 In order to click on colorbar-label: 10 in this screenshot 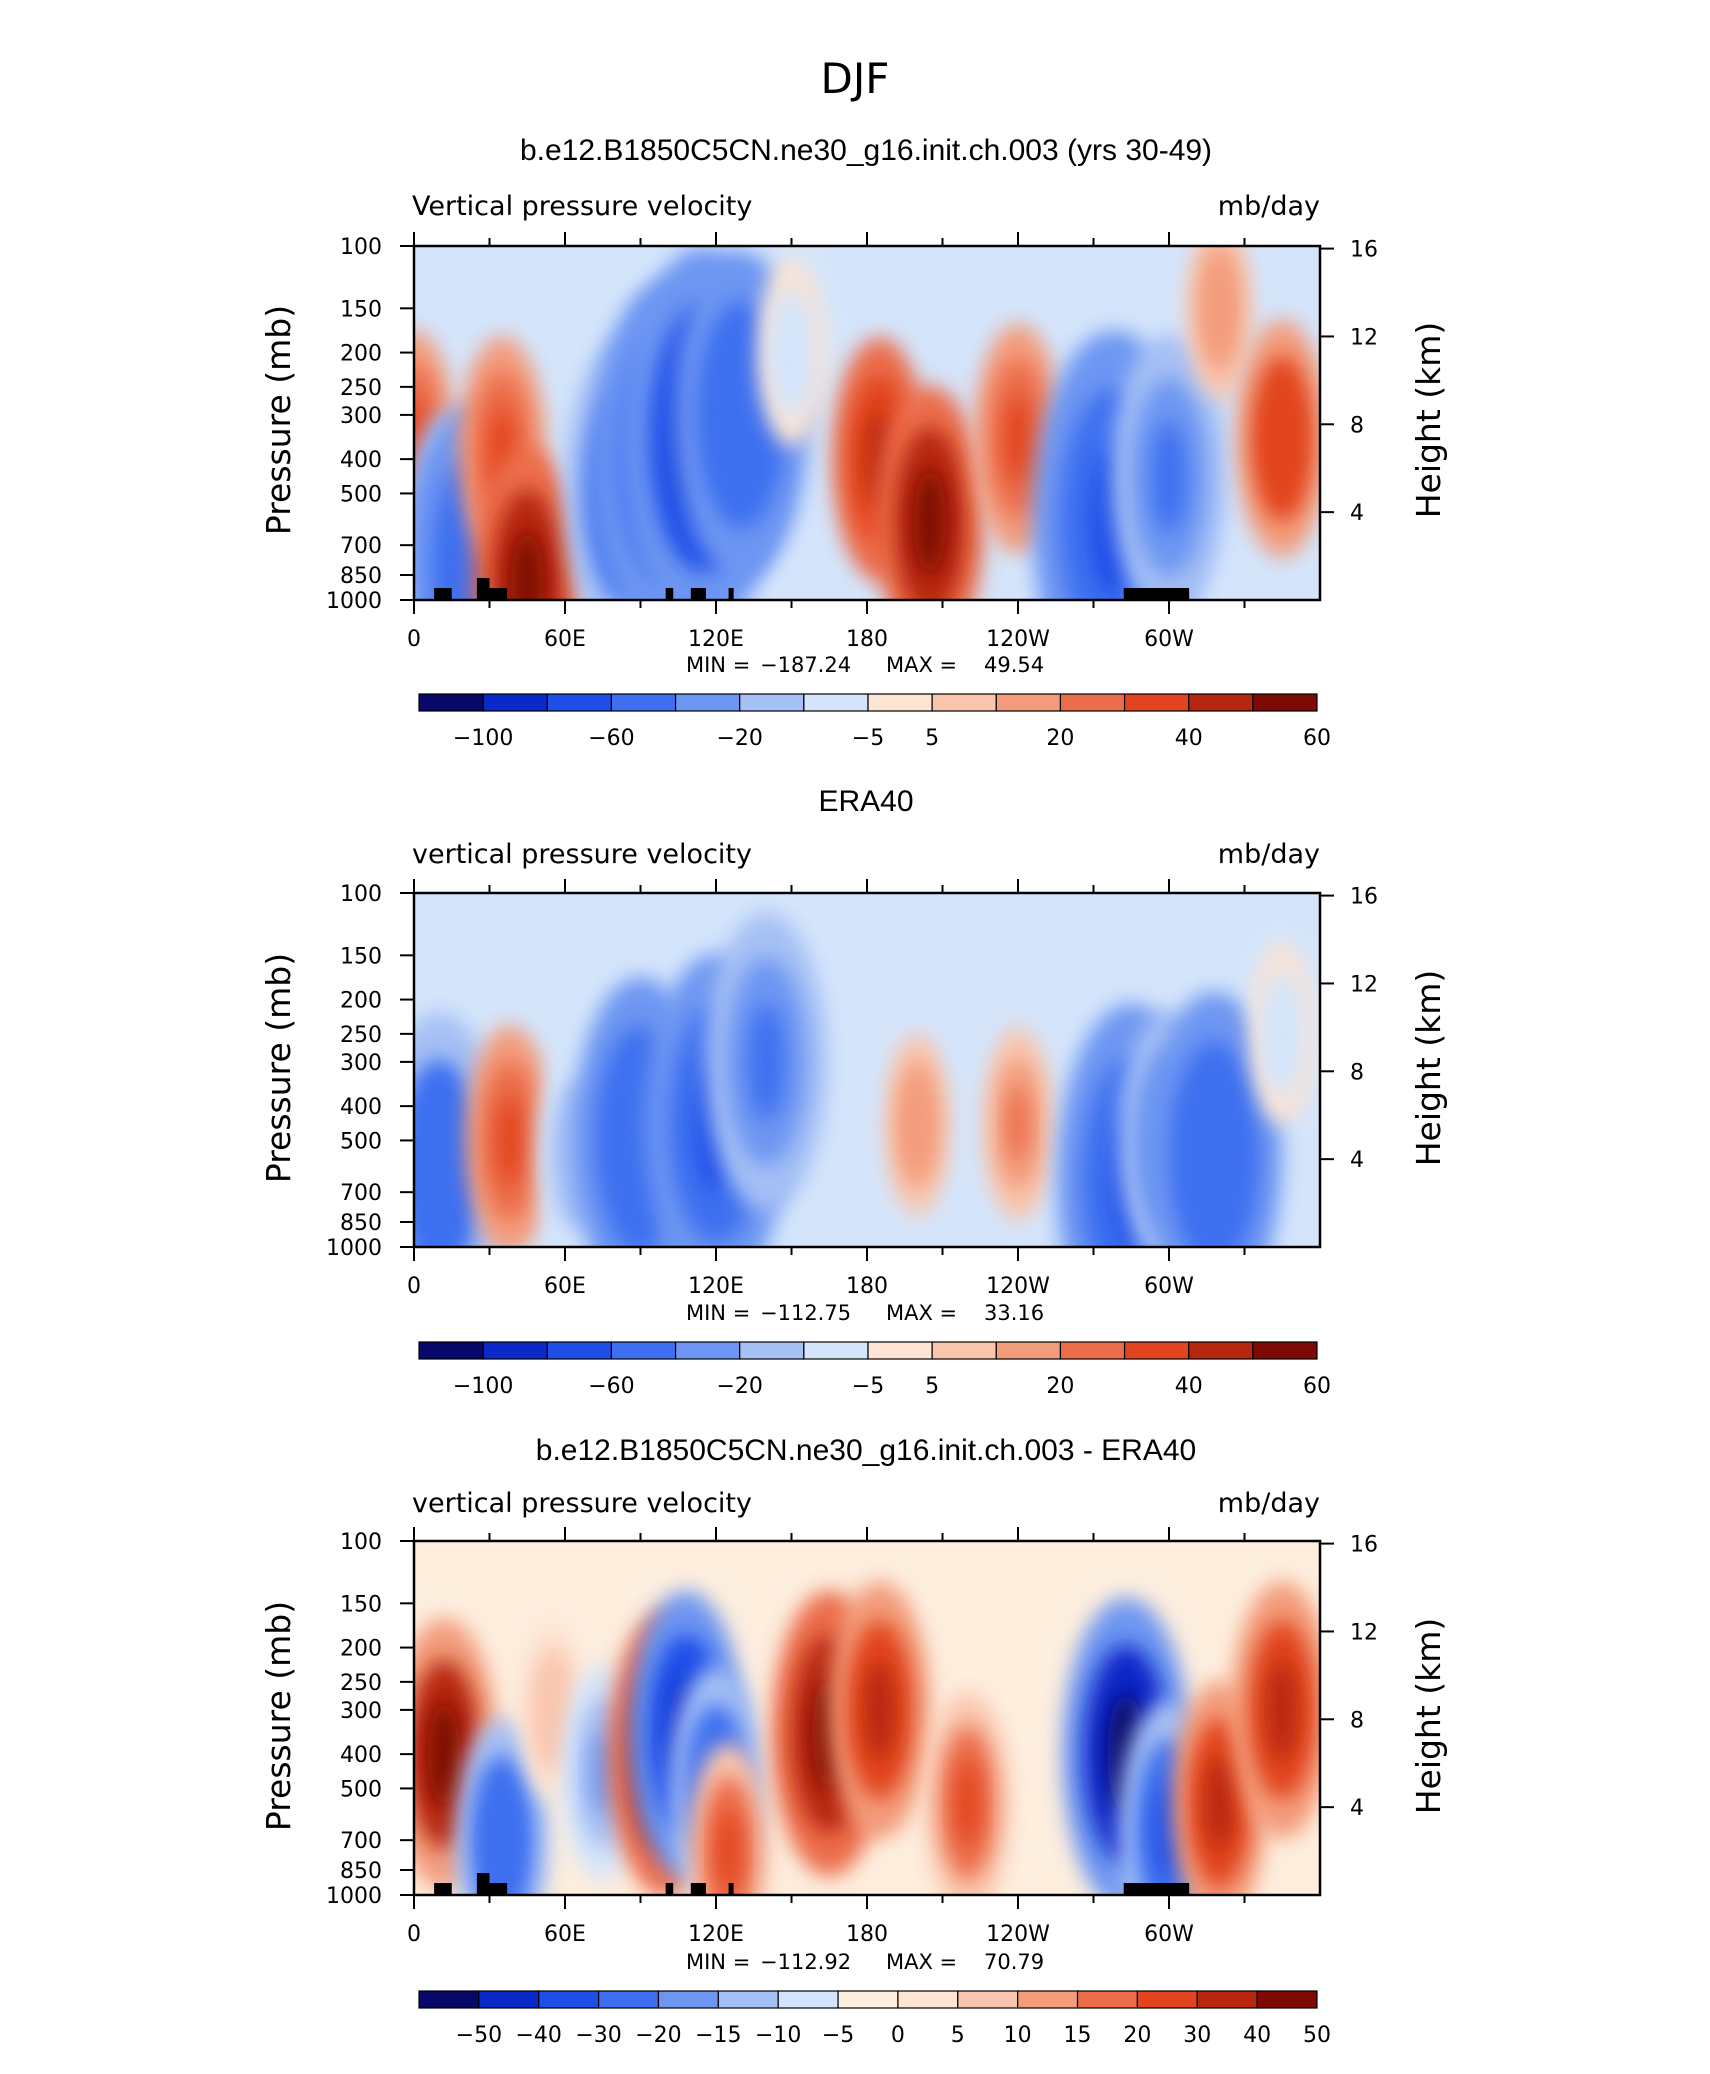, I will do `click(1018, 2035)`.